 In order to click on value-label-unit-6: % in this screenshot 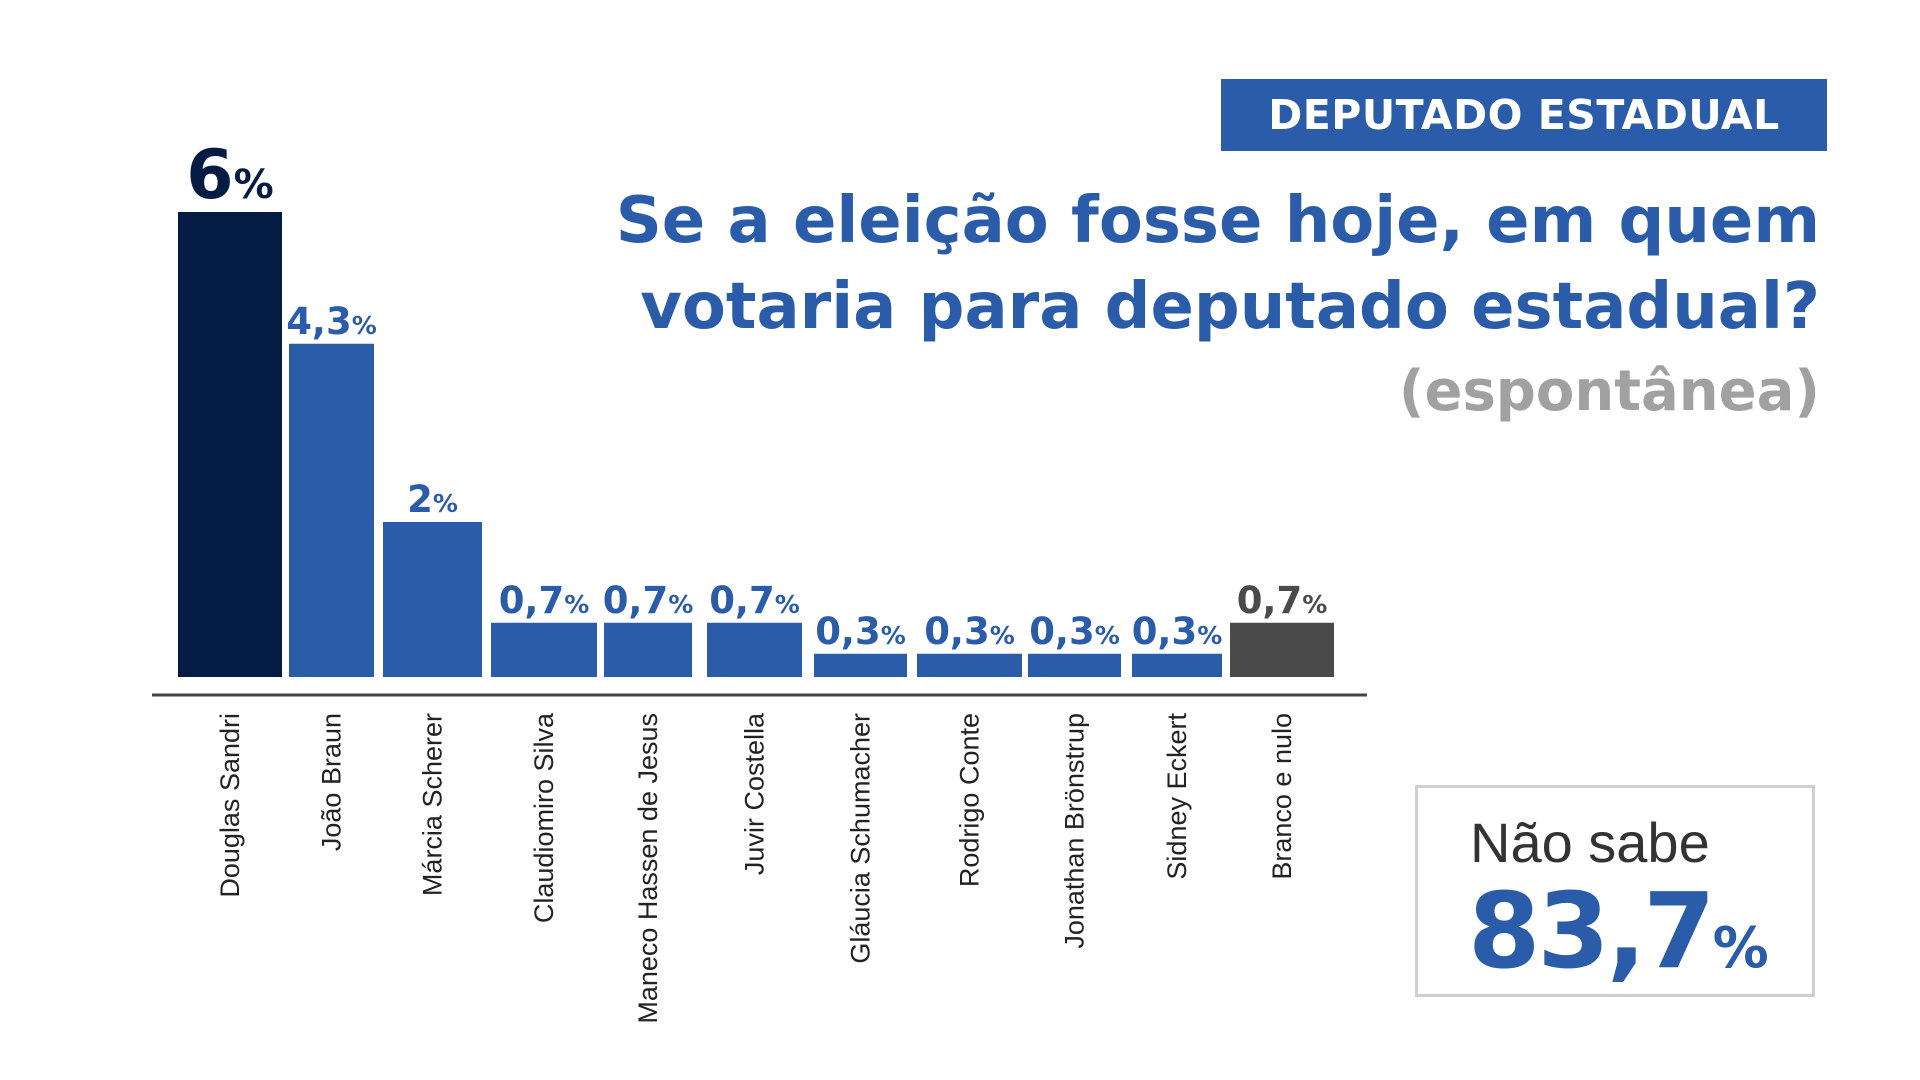, I will do `click(893, 635)`.